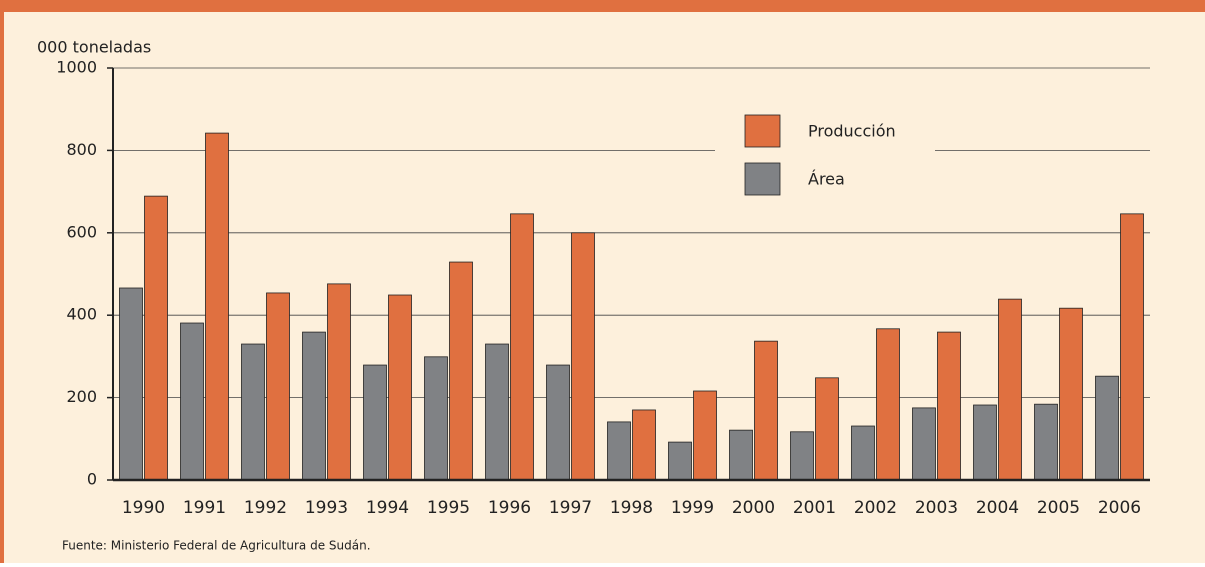 The image size is (1205, 567). What do you see at coordinates (326, 508) in the screenshot?
I see `x-tick-label: 1993` at bounding box center [326, 508].